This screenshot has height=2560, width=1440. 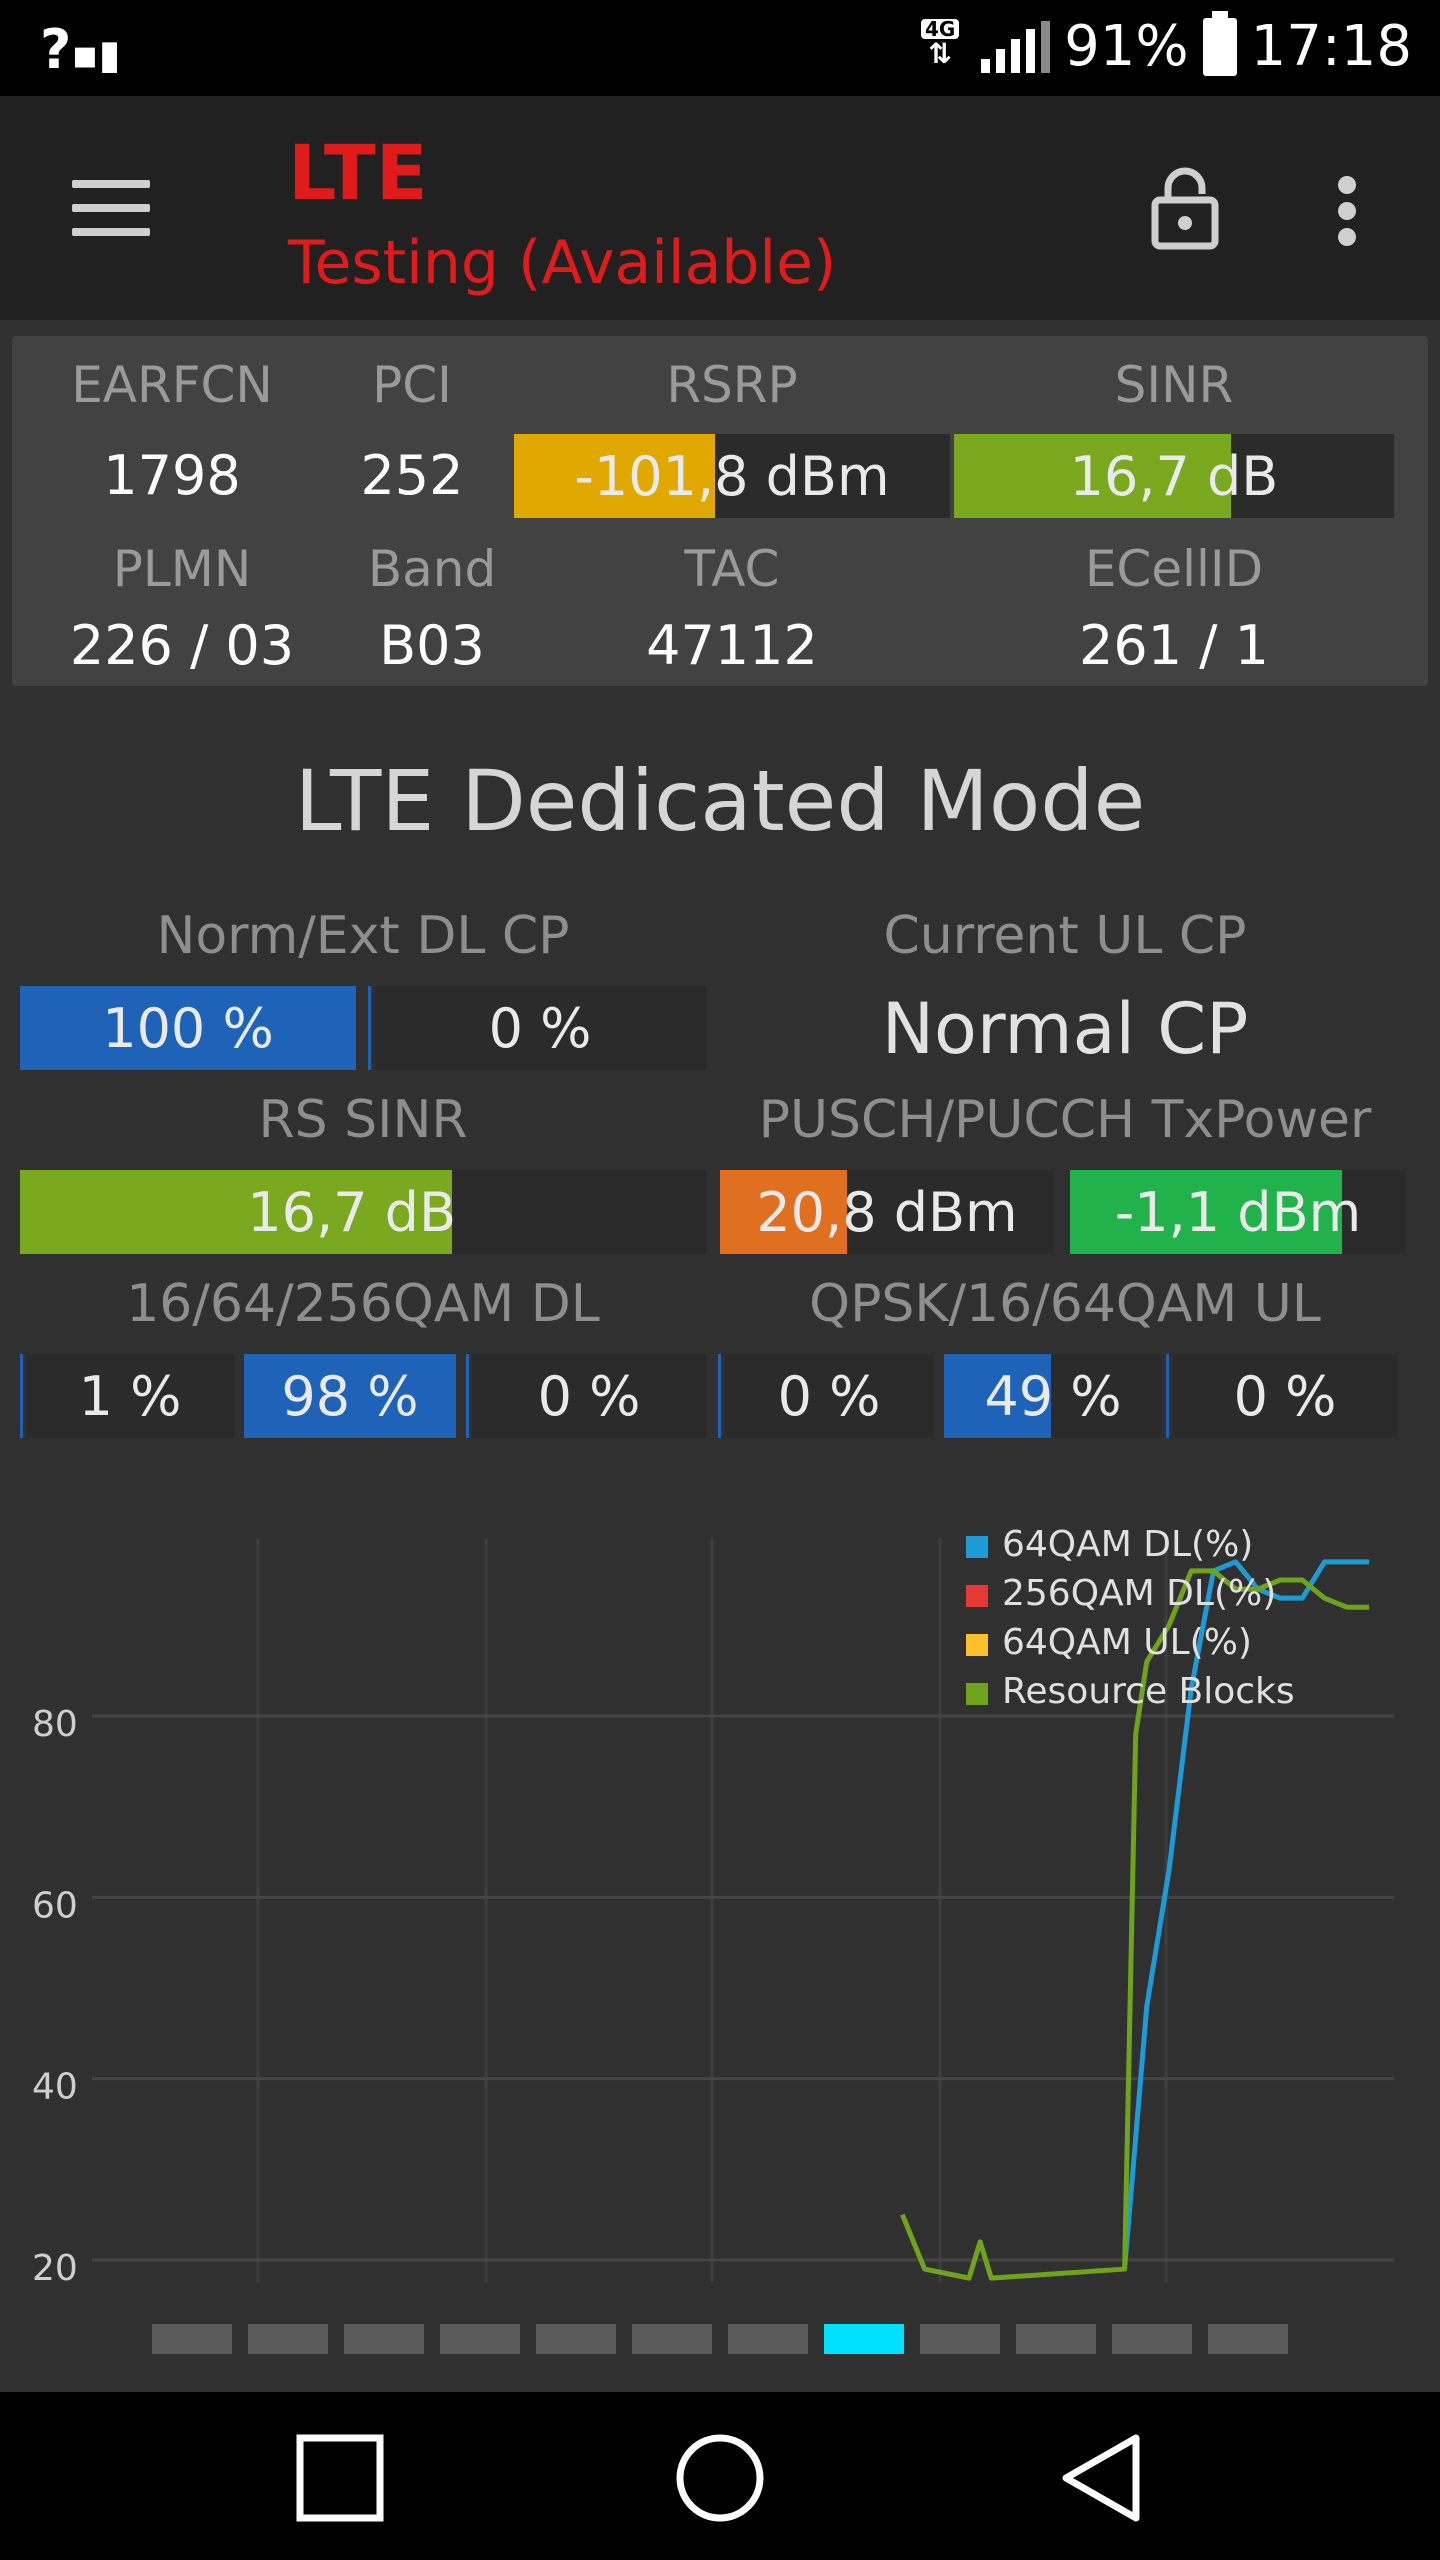 What do you see at coordinates (732, 385) in the screenshot?
I see `rsrp-label: RSRP` at bounding box center [732, 385].